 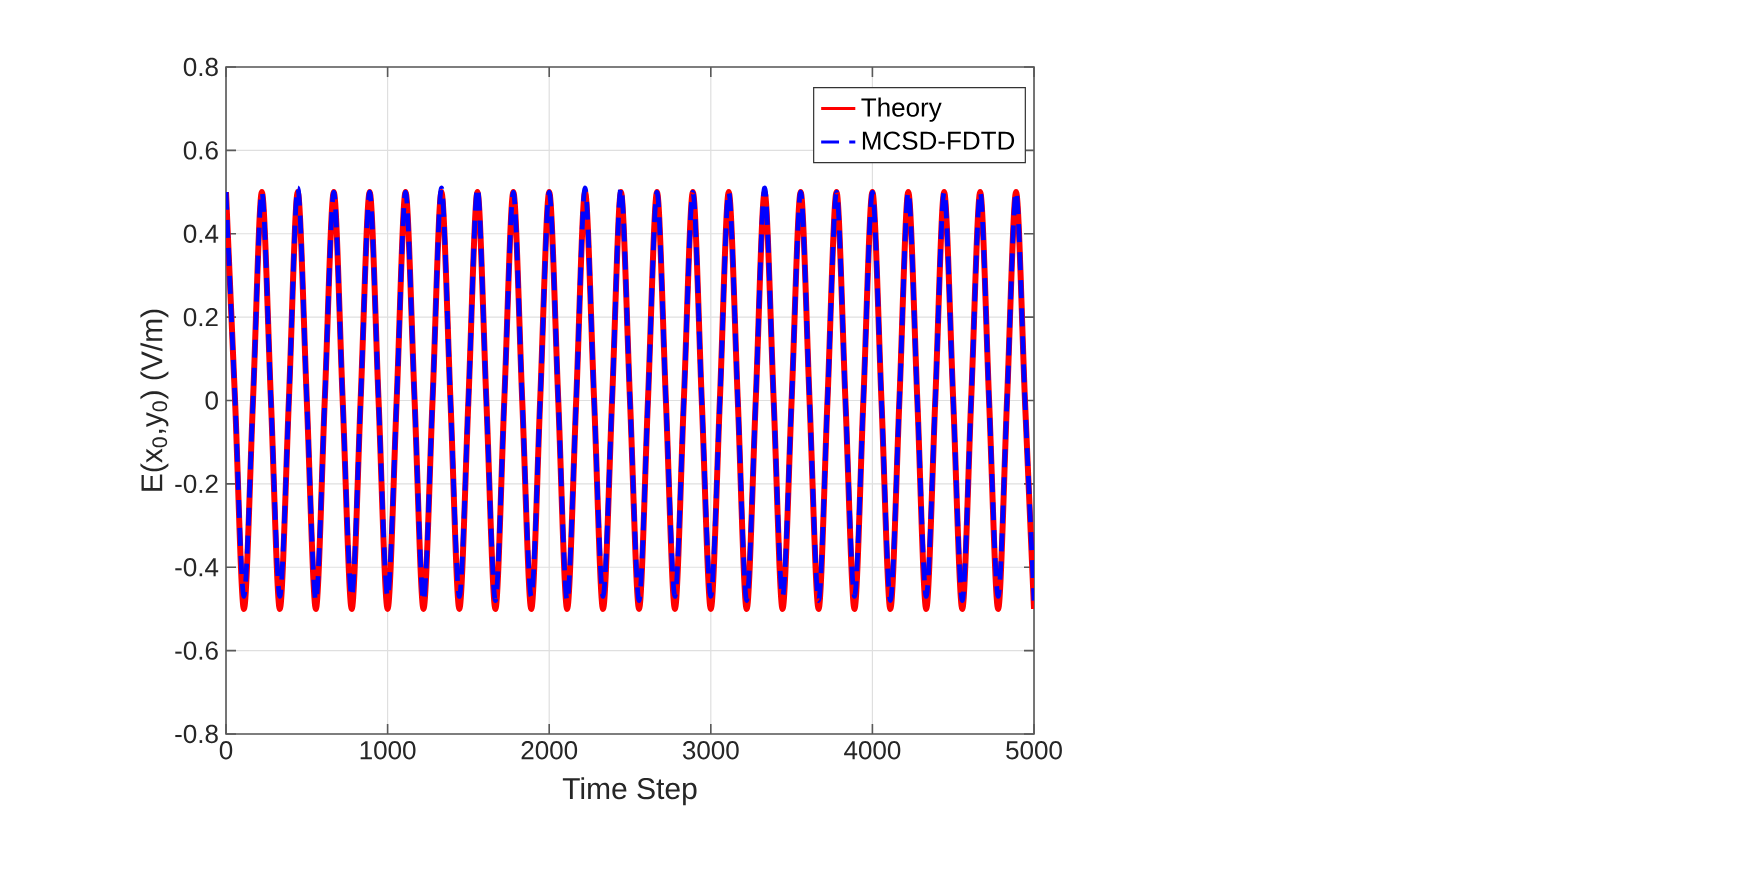 I want to click on x-tick-label: 5000, so click(x=1034, y=750).